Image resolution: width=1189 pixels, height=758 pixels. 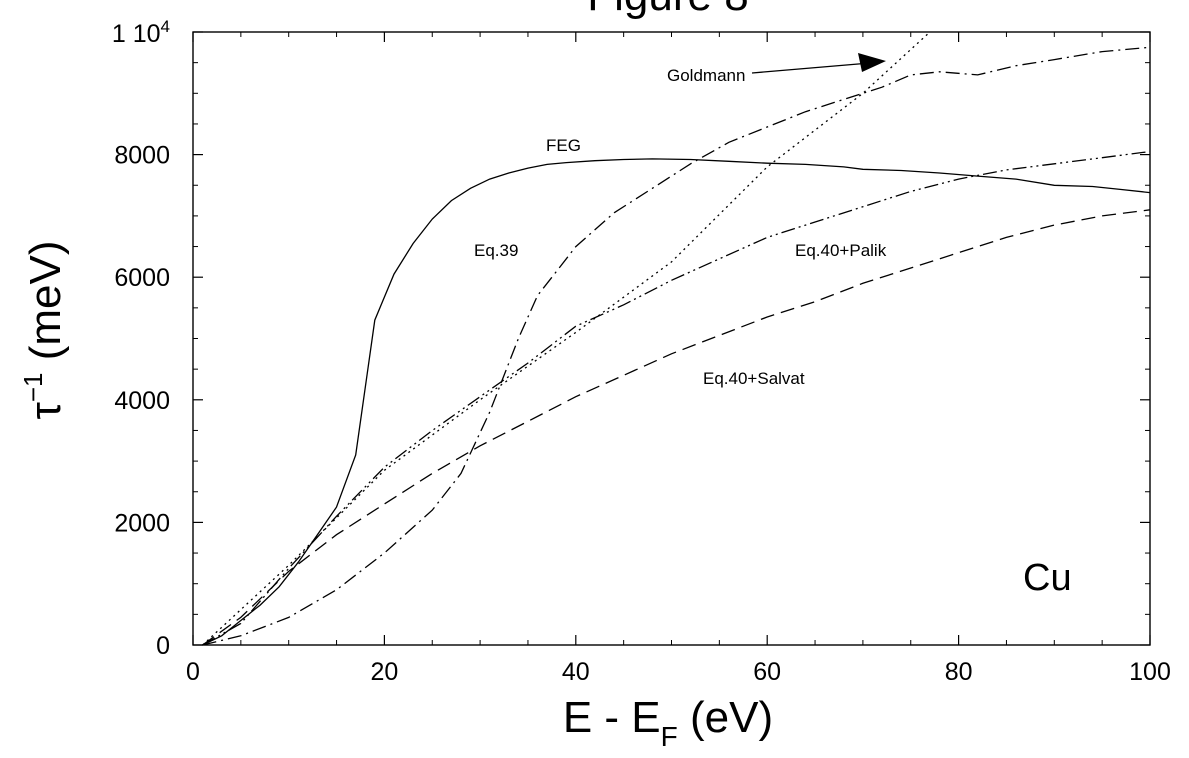 I want to click on annotation-eq39: Eq.39, so click(x=496, y=250).